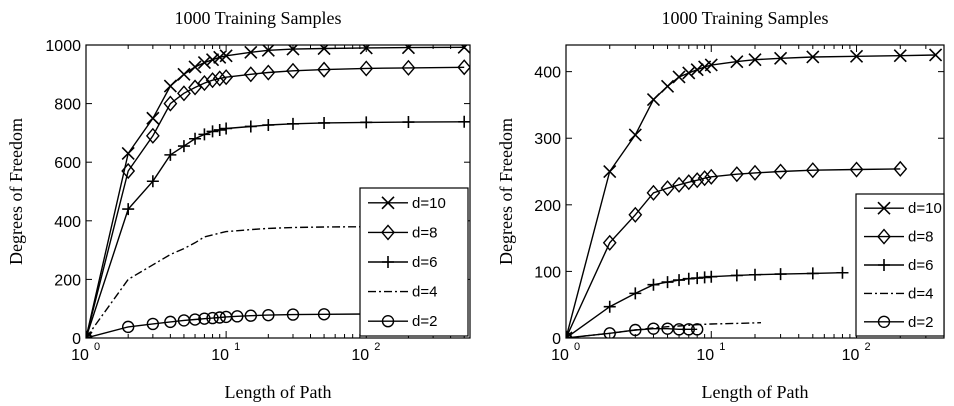 This screenshot has height=406, width=954. What do you see at coordinates (67, 105) in the screenshot?
I see `y-tick-label: 800` at bounding box center [67, 105].